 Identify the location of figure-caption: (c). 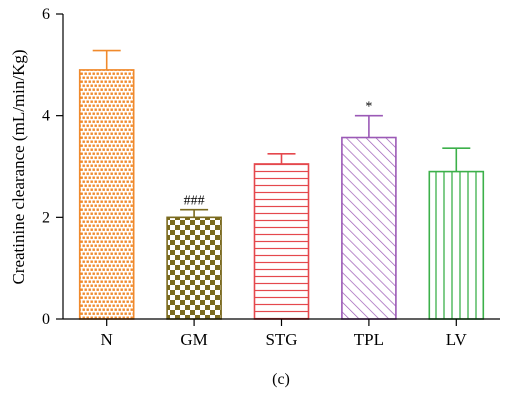
(281, 379).